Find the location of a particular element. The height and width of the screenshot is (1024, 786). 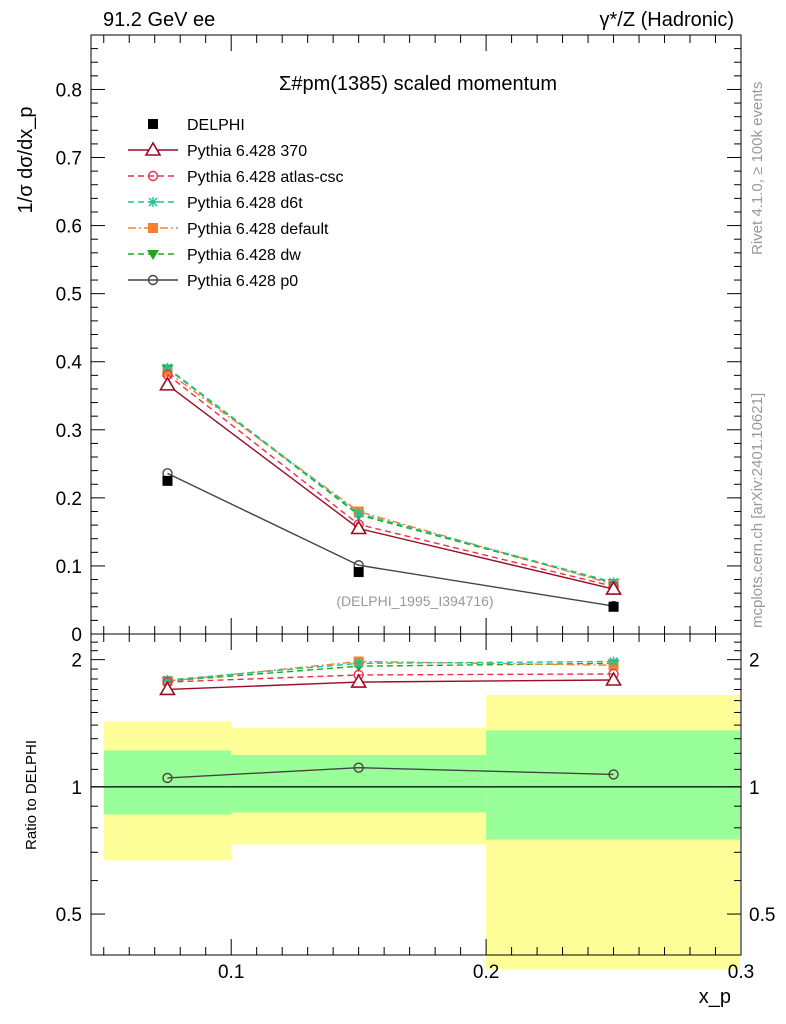

ratio-y-axis-label: Ratio to DELPHI is located at coordinates (31, 795).